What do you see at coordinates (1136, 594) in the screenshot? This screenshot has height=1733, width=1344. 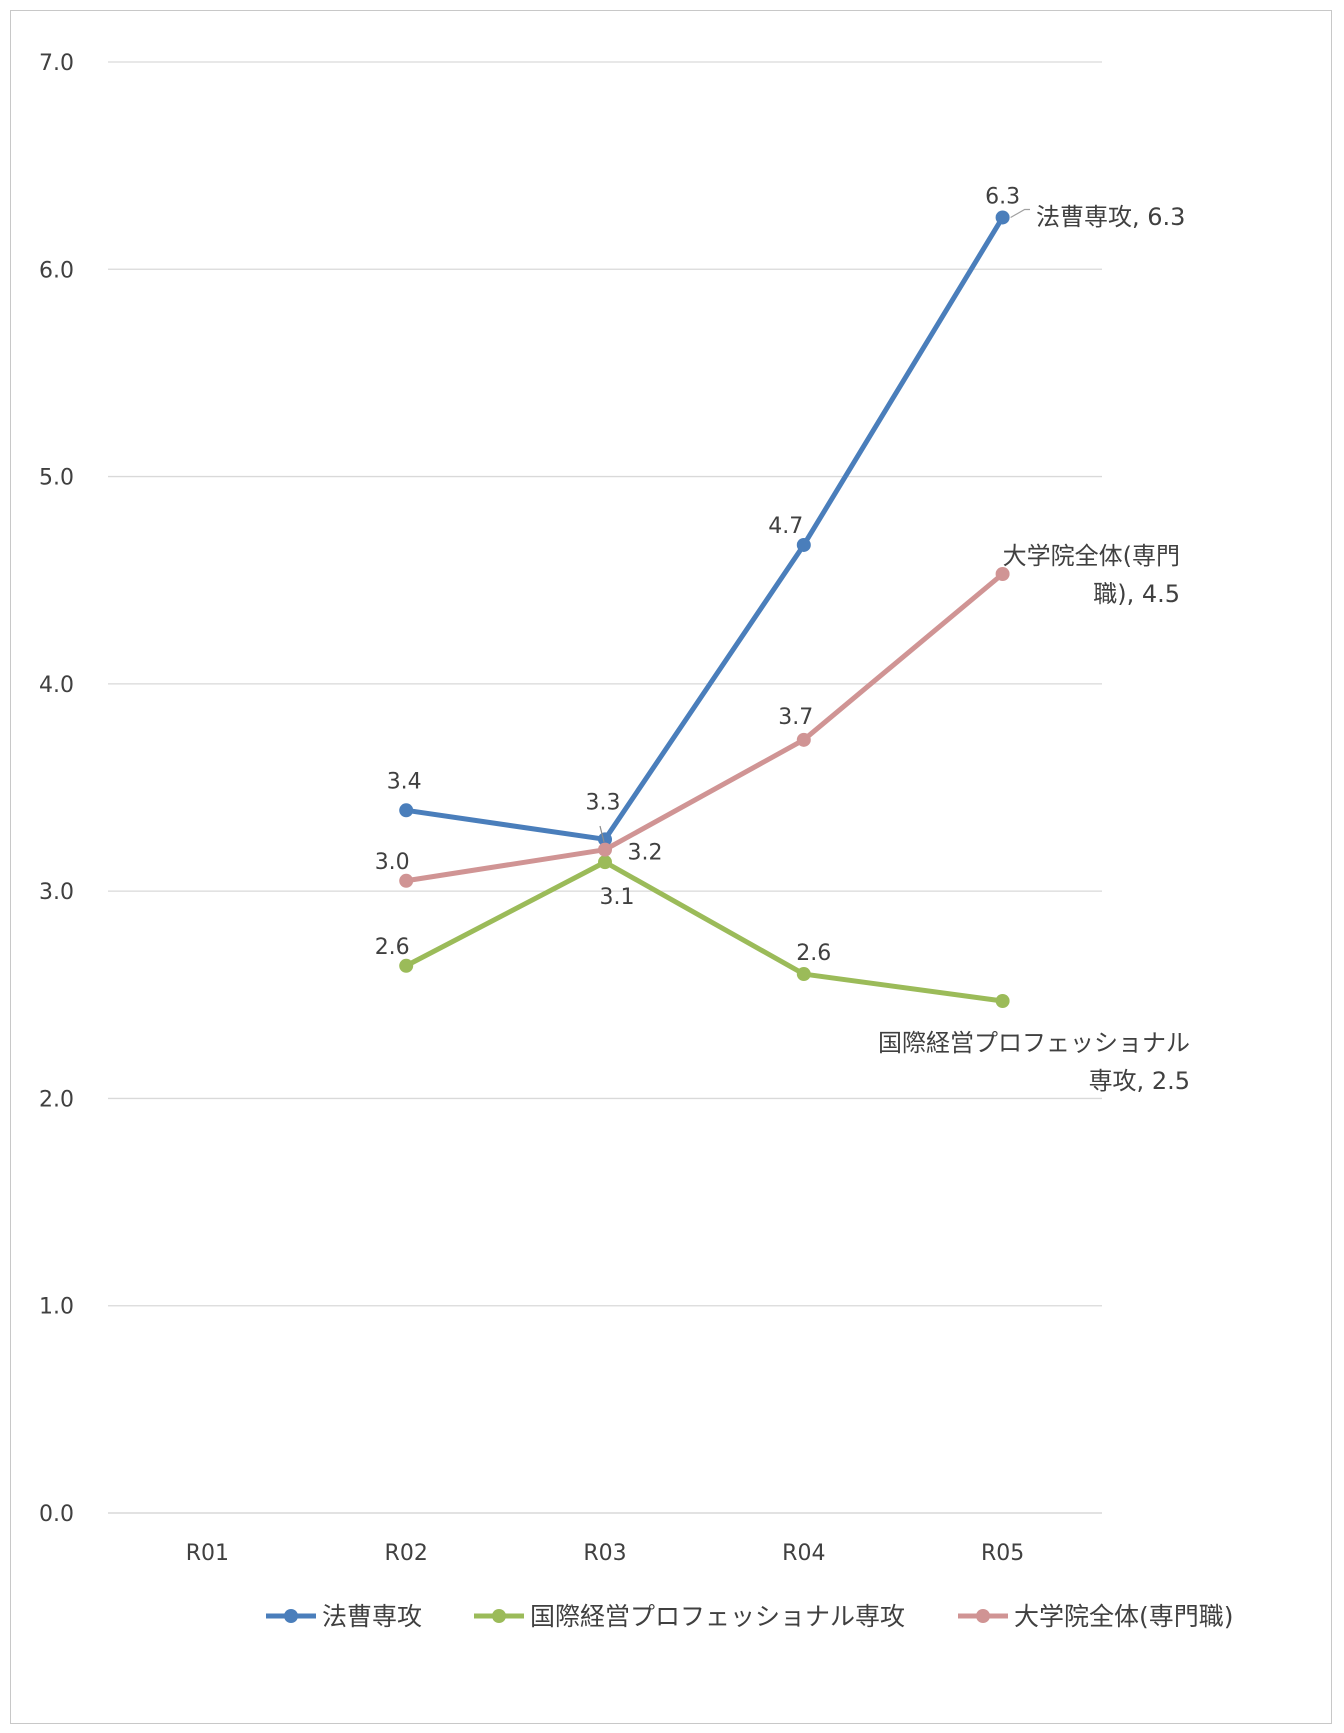 I see `series-end-label: 職), 4.5` at bounding box center [1136, 594].